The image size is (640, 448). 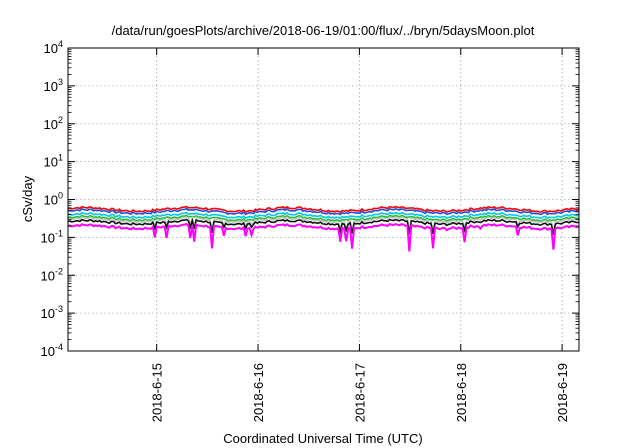 What do you see at coordinates (52, 274) in the screenshot?
I see `y-tick-label: 10⁻²` at bounding box center [52, 274].